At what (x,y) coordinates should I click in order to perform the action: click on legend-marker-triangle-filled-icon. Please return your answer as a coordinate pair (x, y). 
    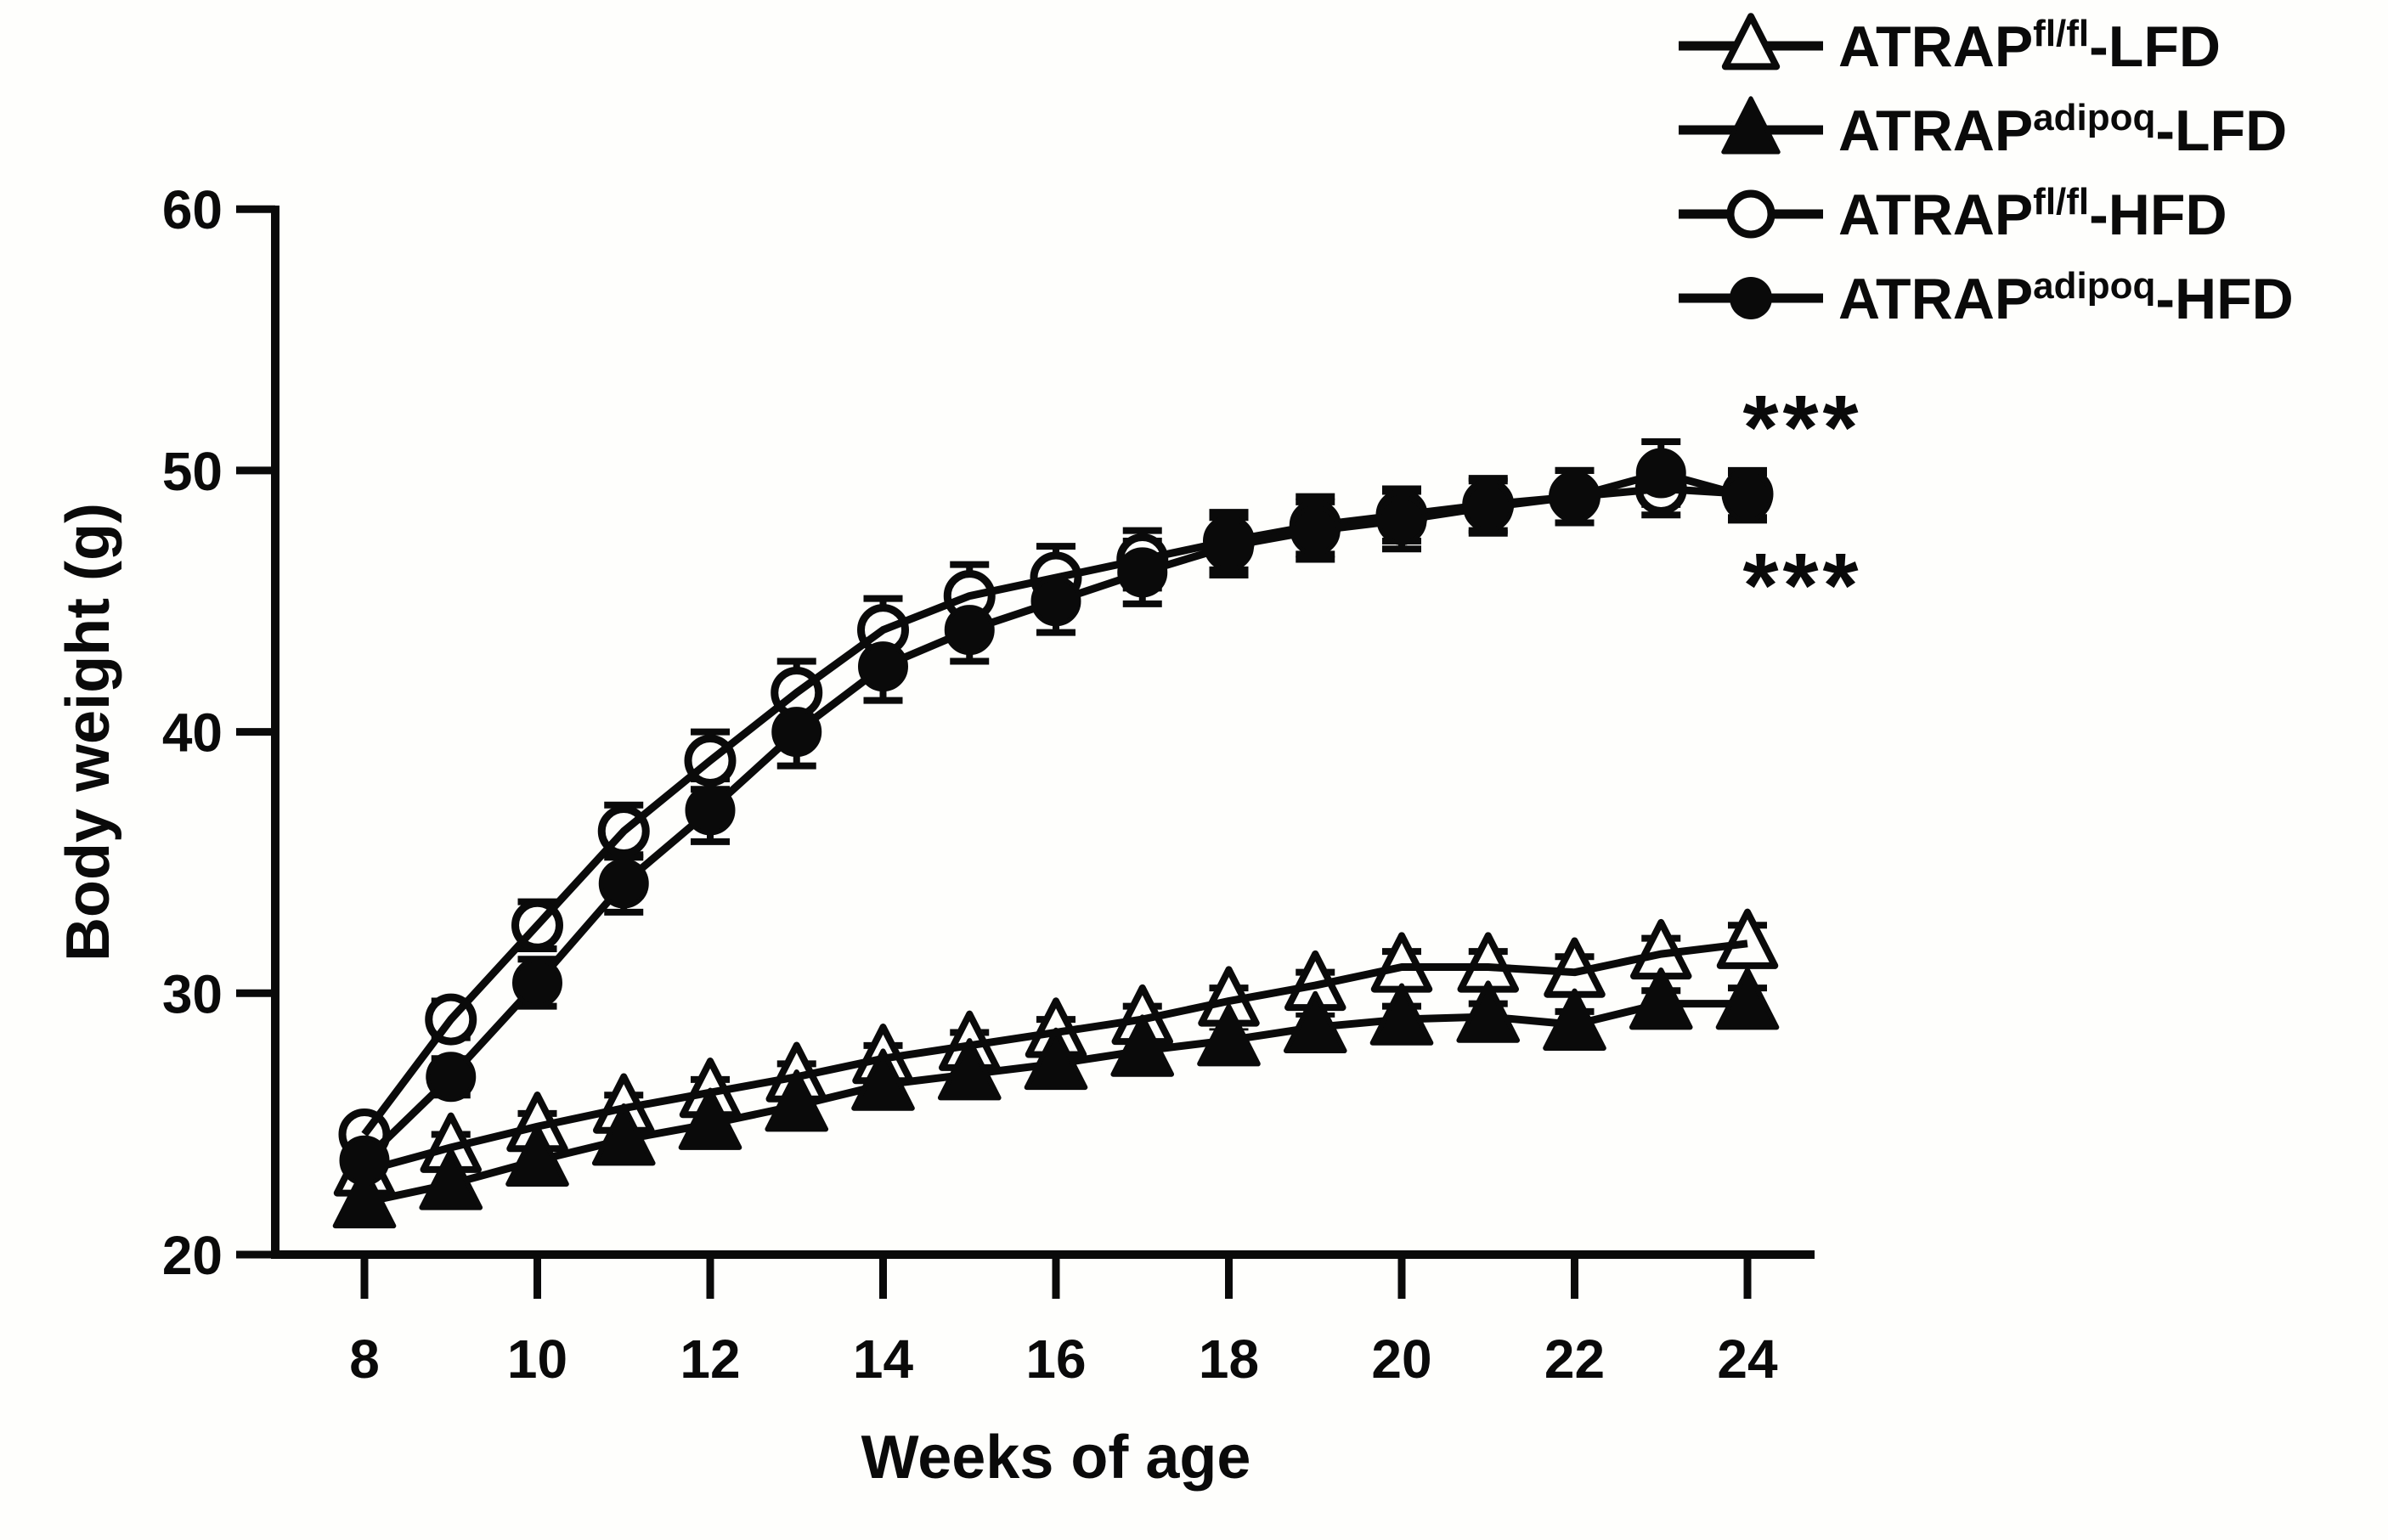
    Looking at the image, I should click on (1750, 130).